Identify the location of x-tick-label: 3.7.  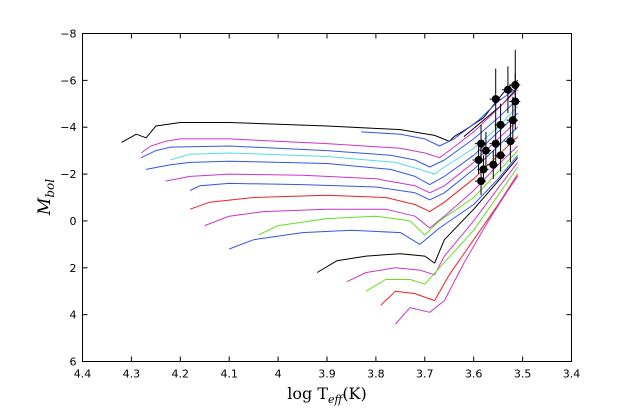
(425, 374).